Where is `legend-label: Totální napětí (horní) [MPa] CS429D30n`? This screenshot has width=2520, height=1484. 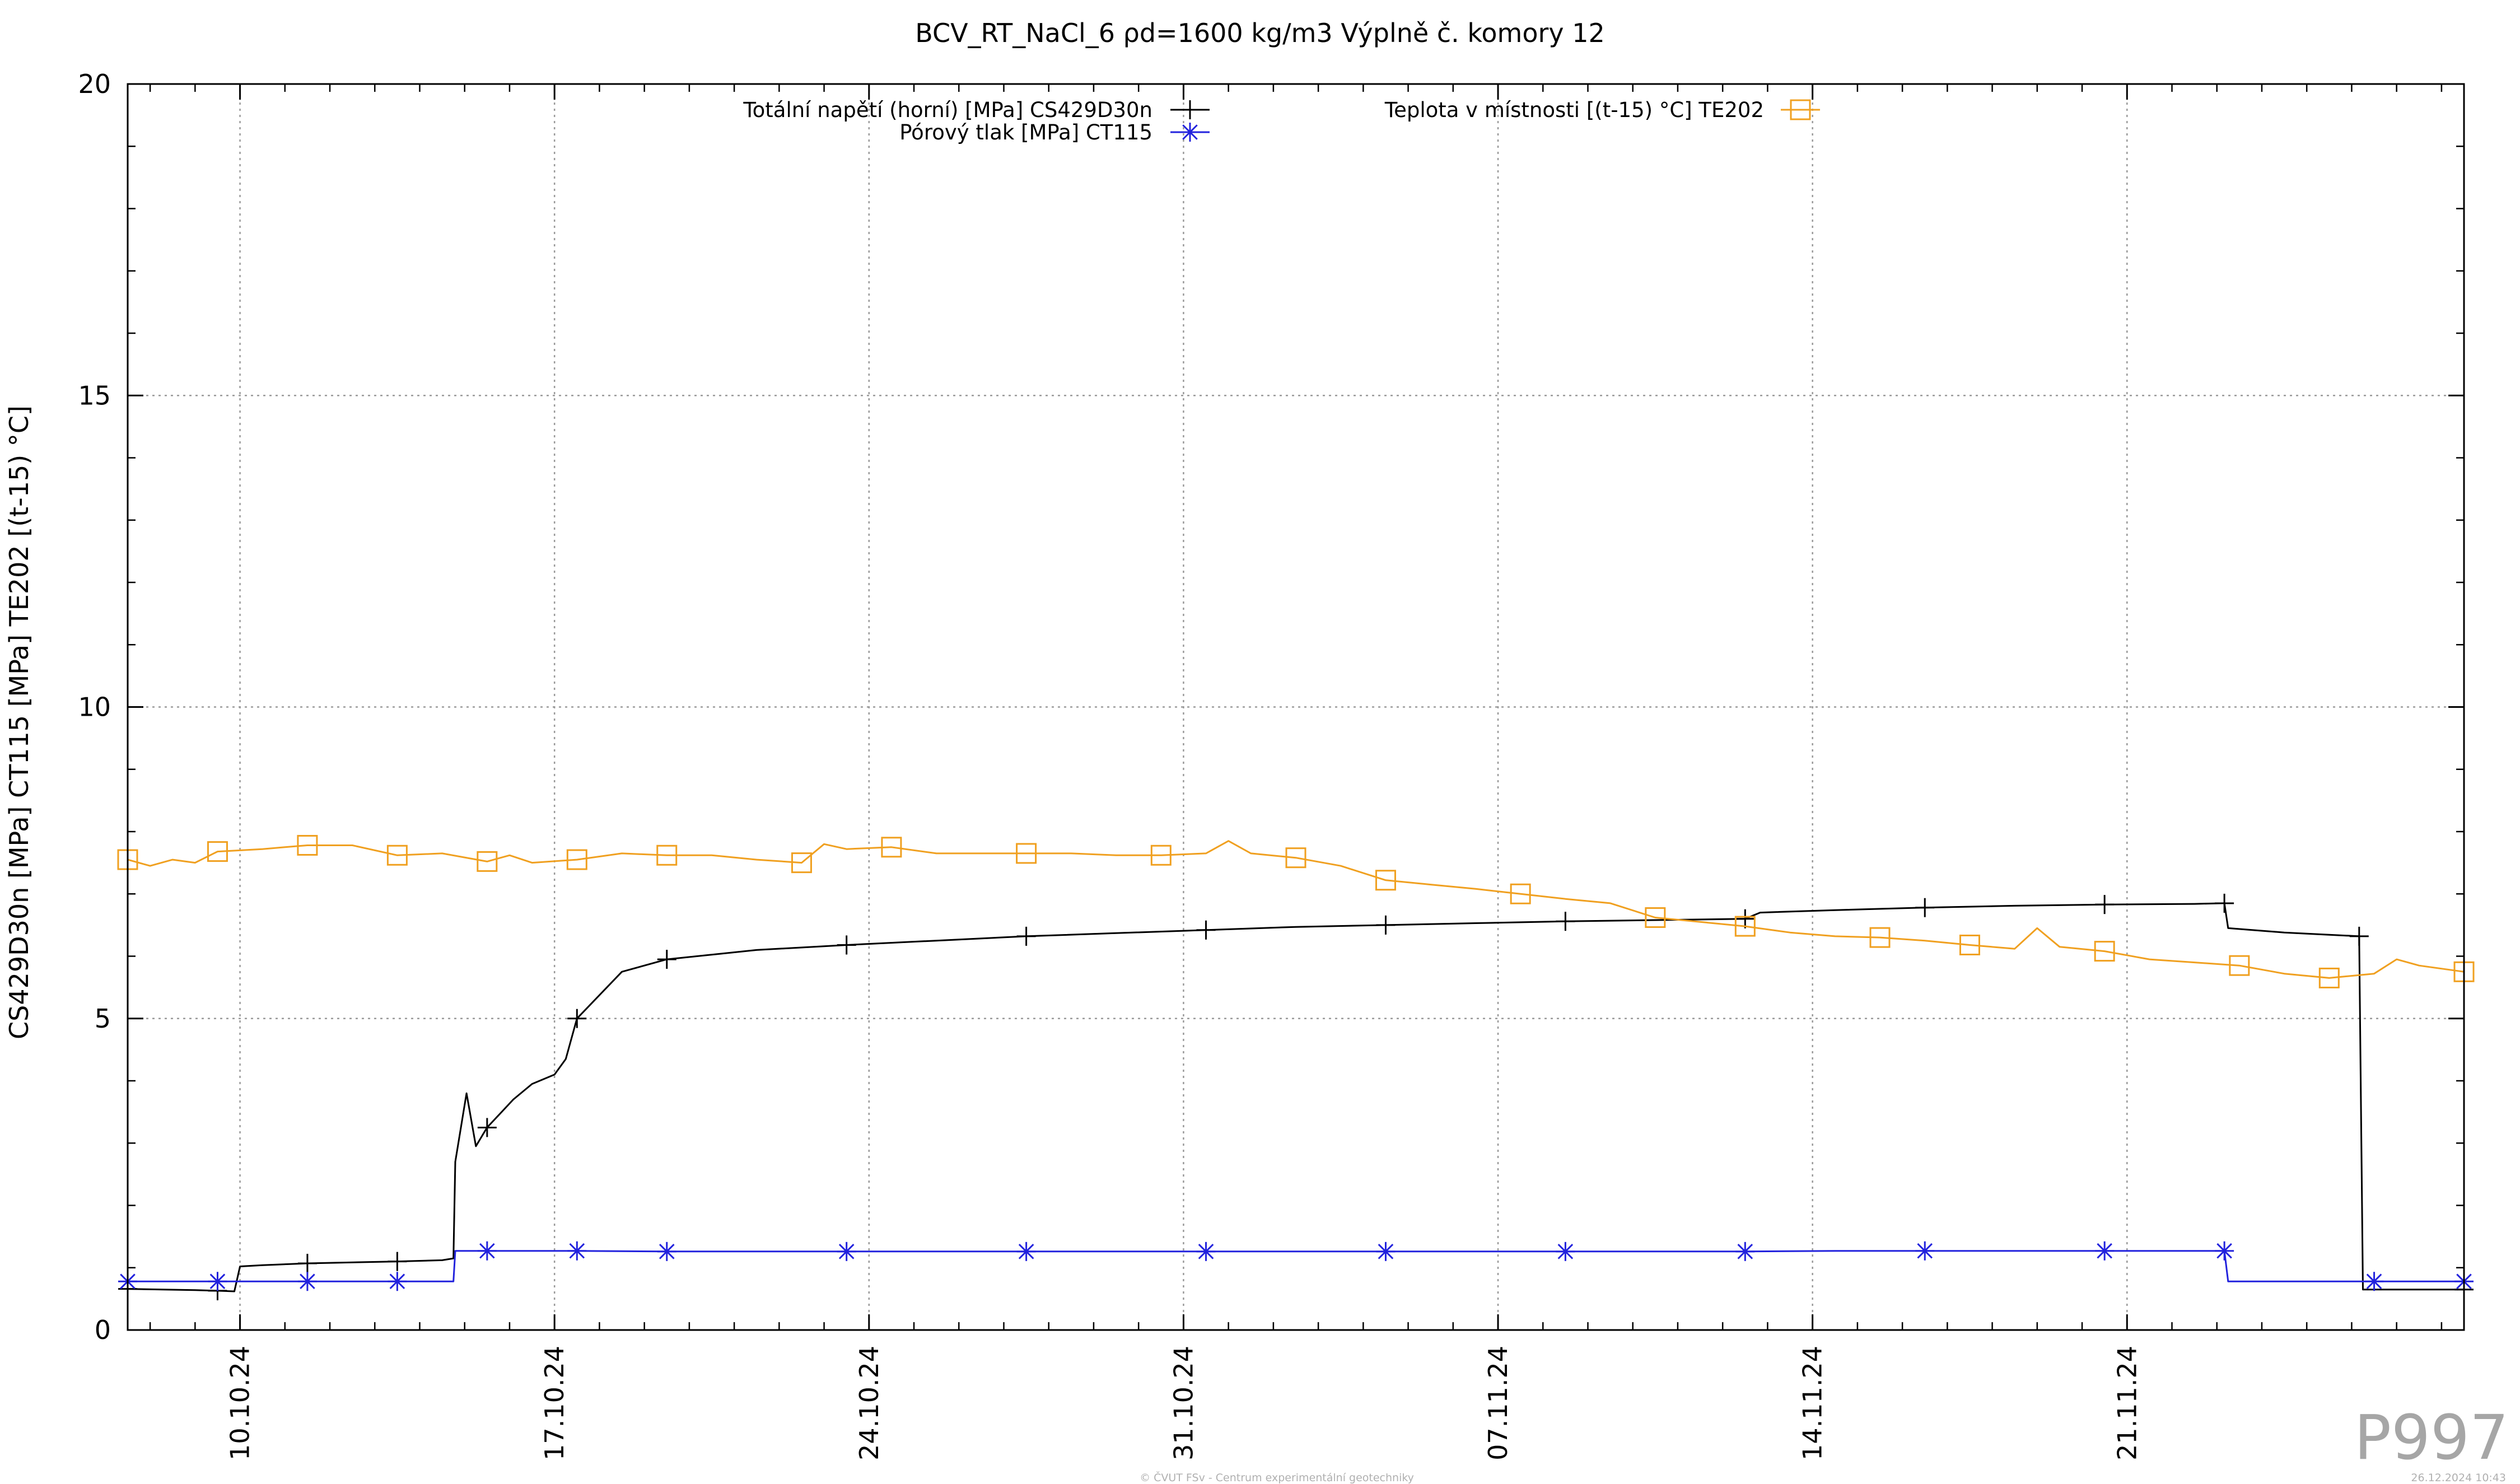
legend-label: Totální napětí (horní) [MPa] CS429D30n is located at coordinates (948, 110).